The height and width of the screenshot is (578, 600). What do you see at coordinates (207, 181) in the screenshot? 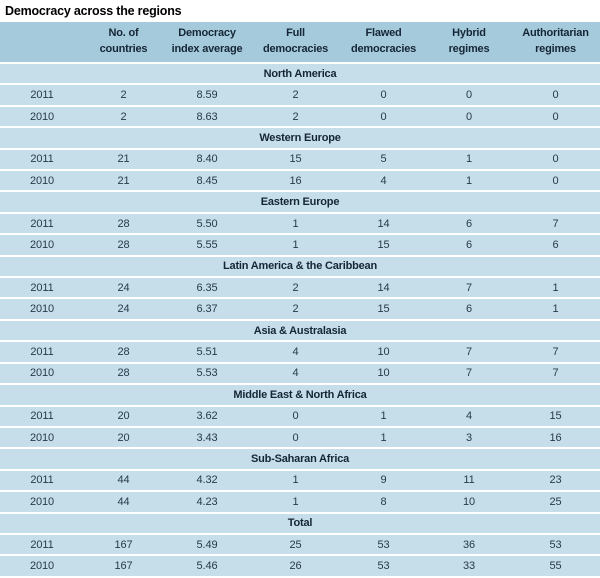
I see `value-cell: 8.45` at bounding box center [207, 181].